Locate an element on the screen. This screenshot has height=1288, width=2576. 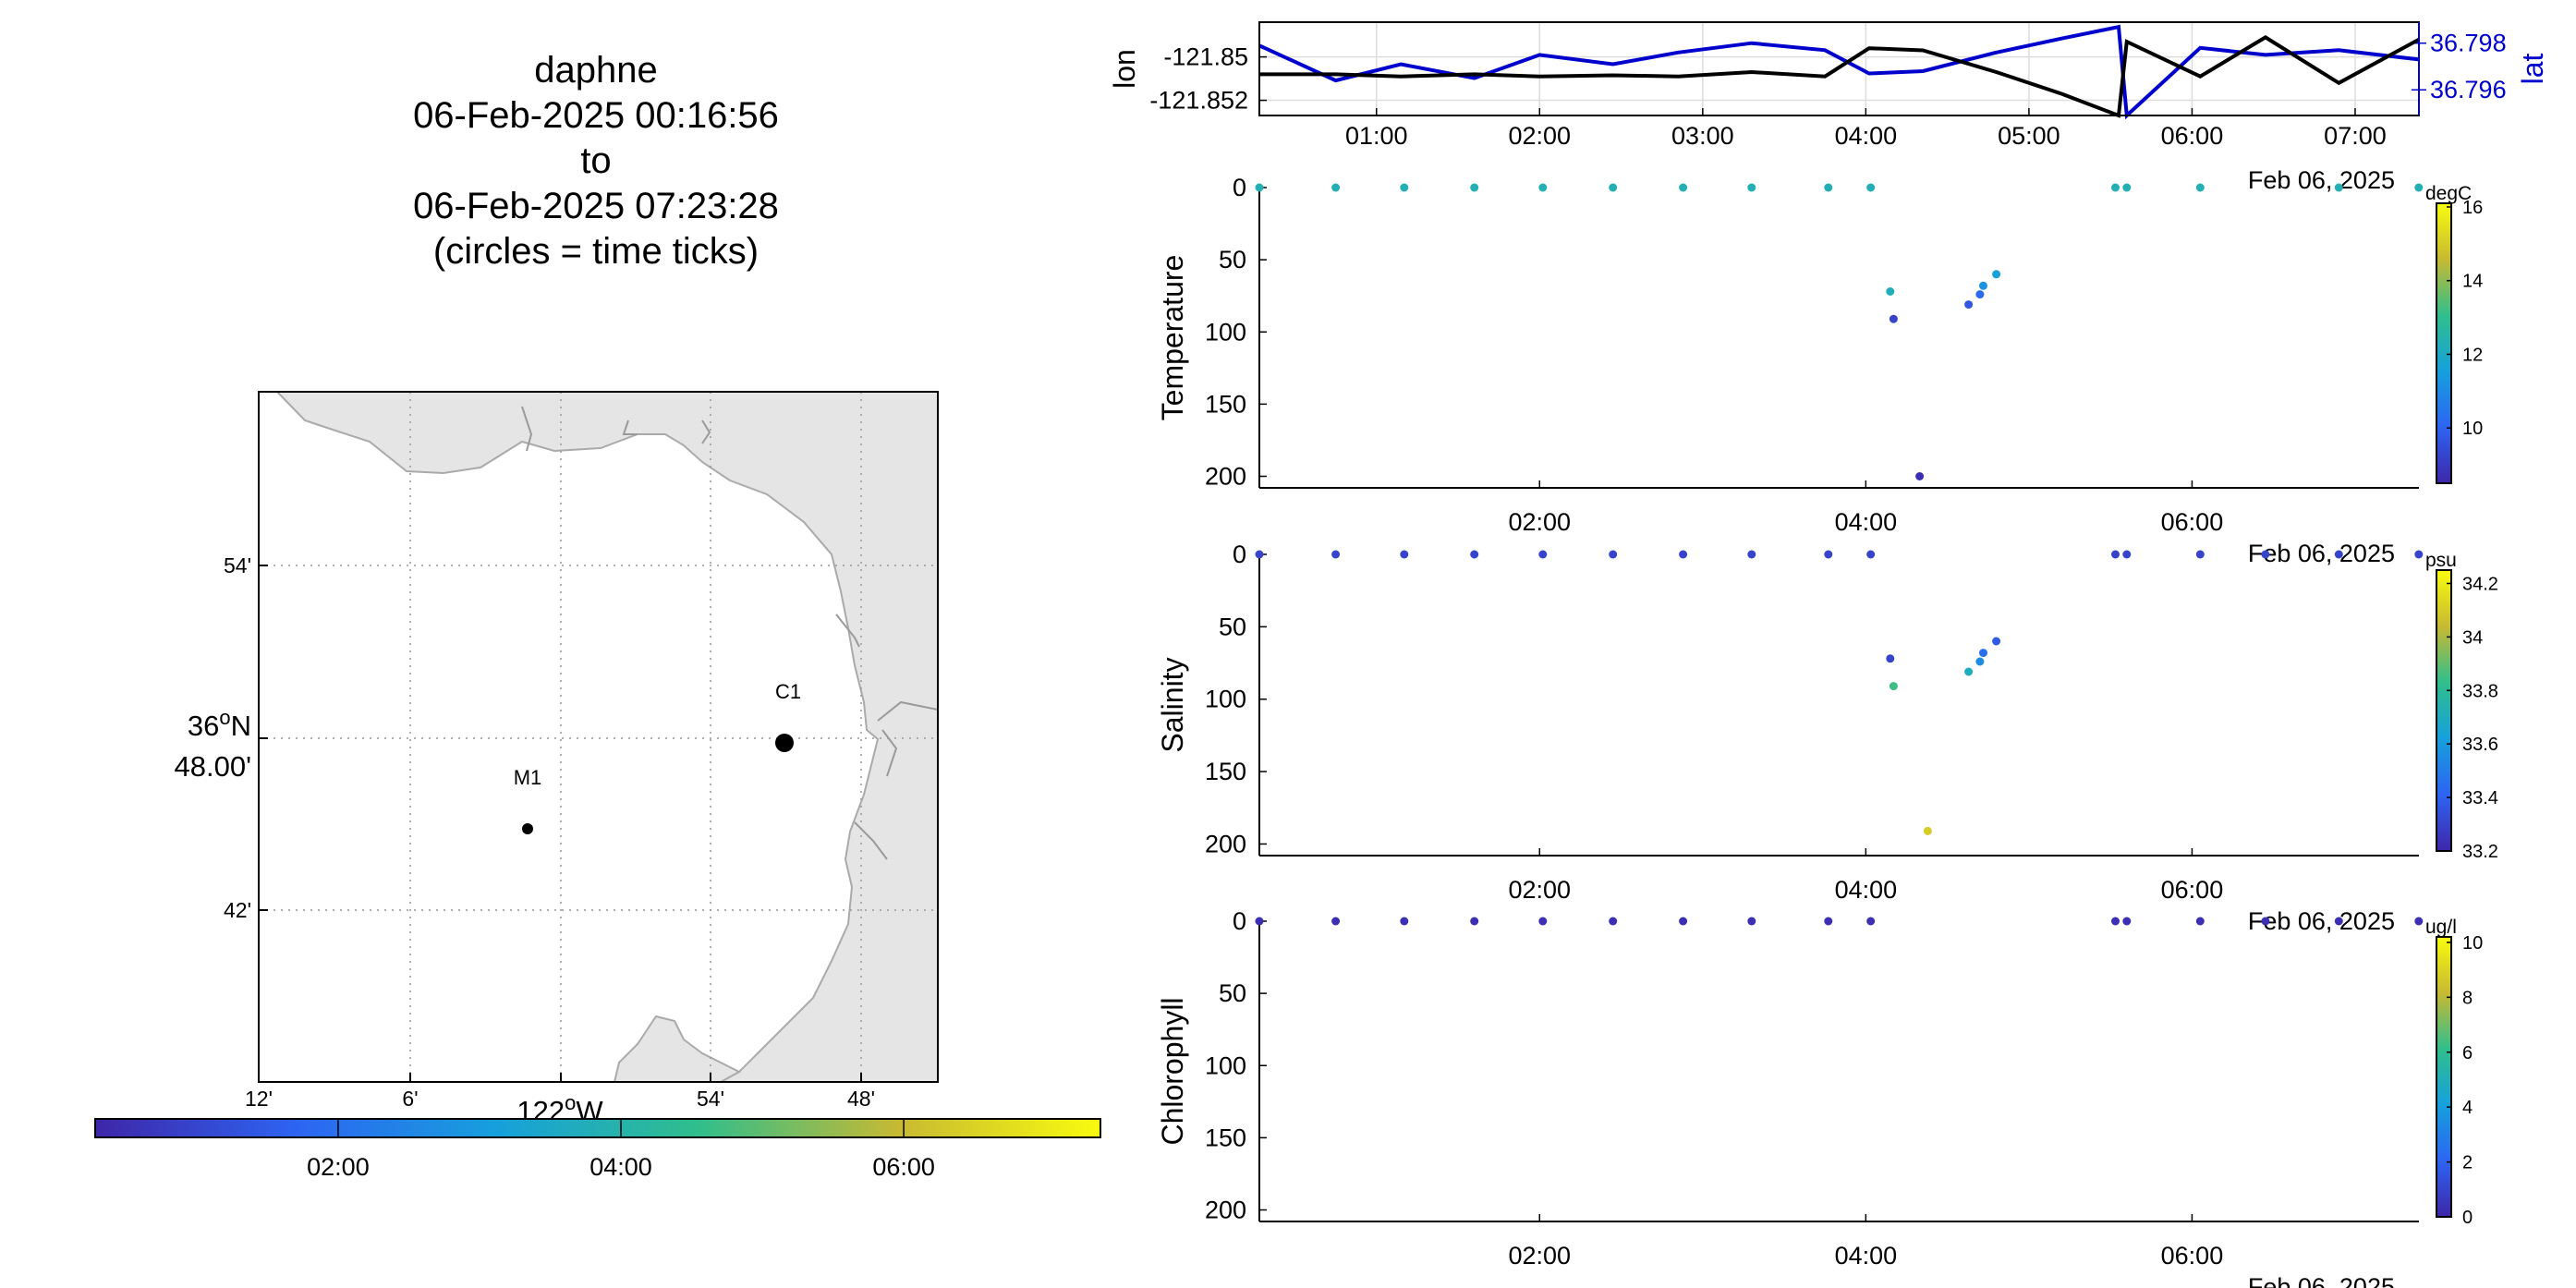
salinity-axis-label: Salinity is located at coordinates (1172, 704).